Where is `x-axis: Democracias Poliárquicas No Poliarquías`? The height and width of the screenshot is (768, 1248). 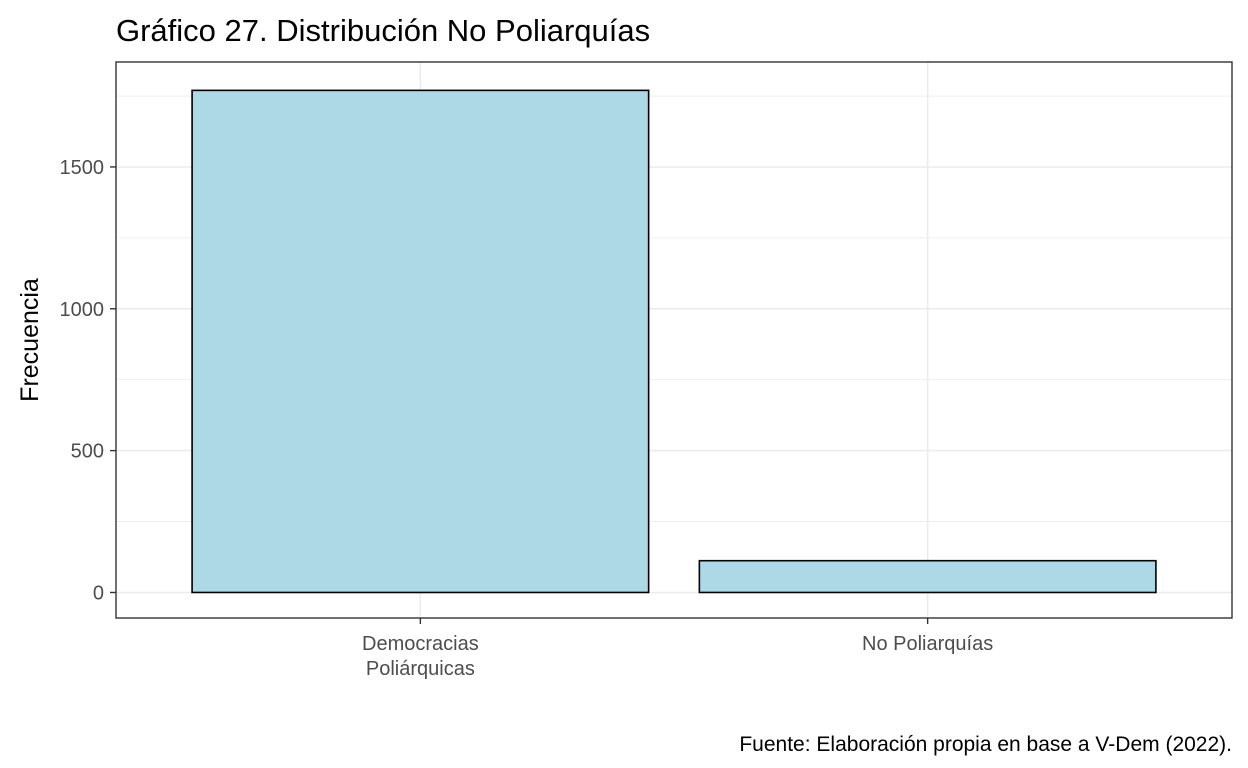 x-axis: Democracias Poliárquicas No Poliarquías is located at coordinates (677, 649).